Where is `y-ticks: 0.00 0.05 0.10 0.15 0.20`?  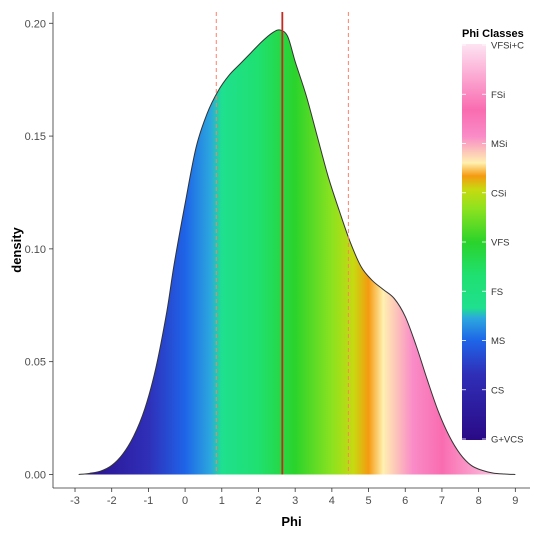 y-ticks: 0.00 0.05 0.10 0.15 0.20 is located at coordinates (39, 249).